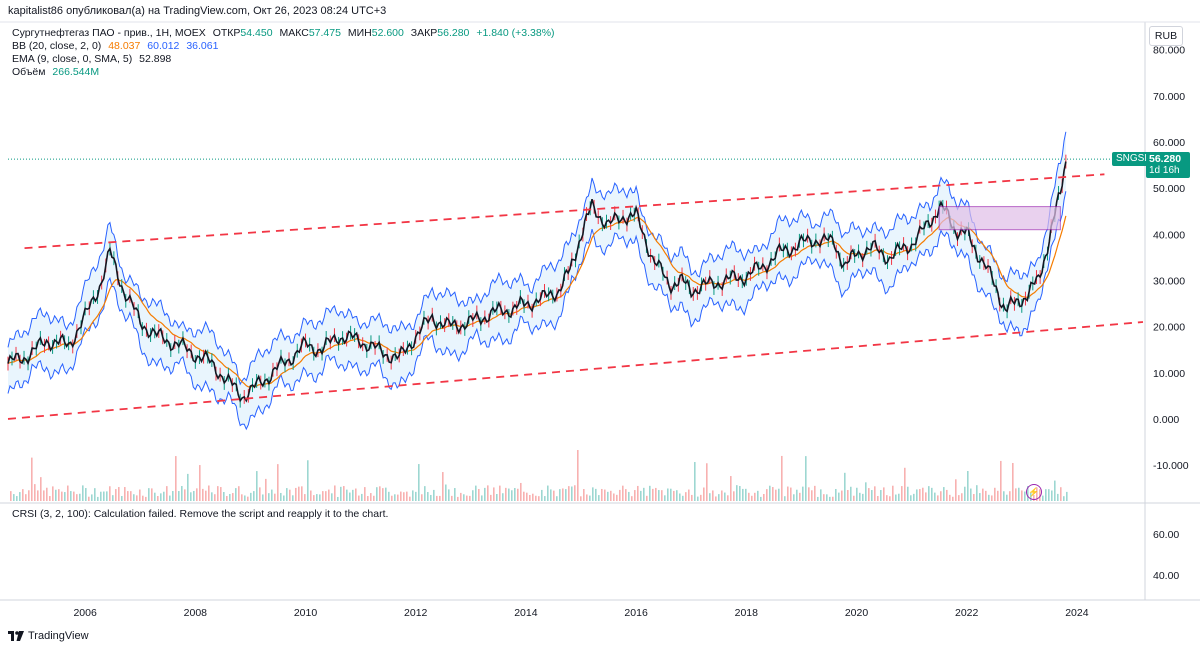  I want to click on x-tick-label: 2020, so click(857, 613).